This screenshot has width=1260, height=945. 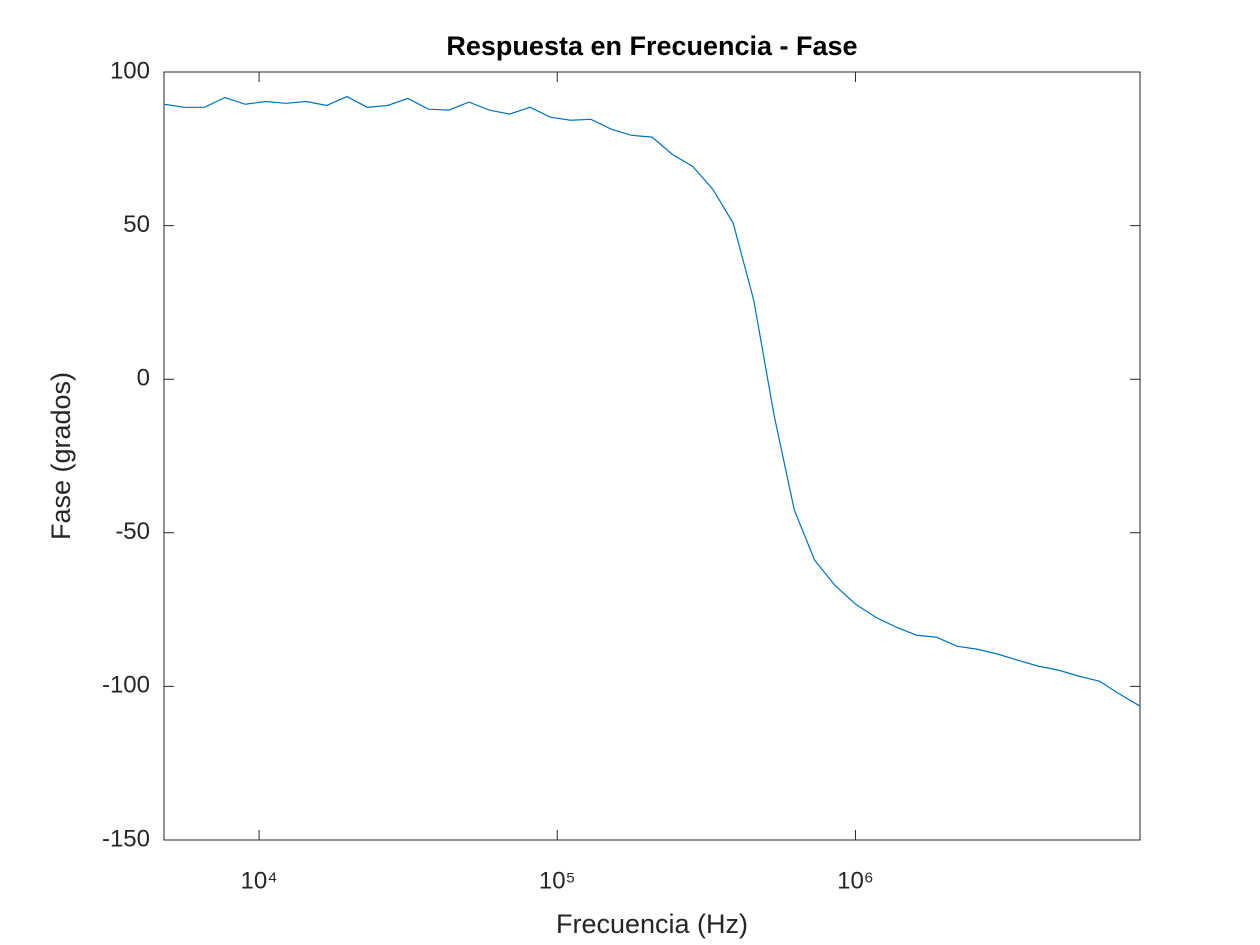 I want to click on y-tick-label: -50, so click(x=132, y=531).